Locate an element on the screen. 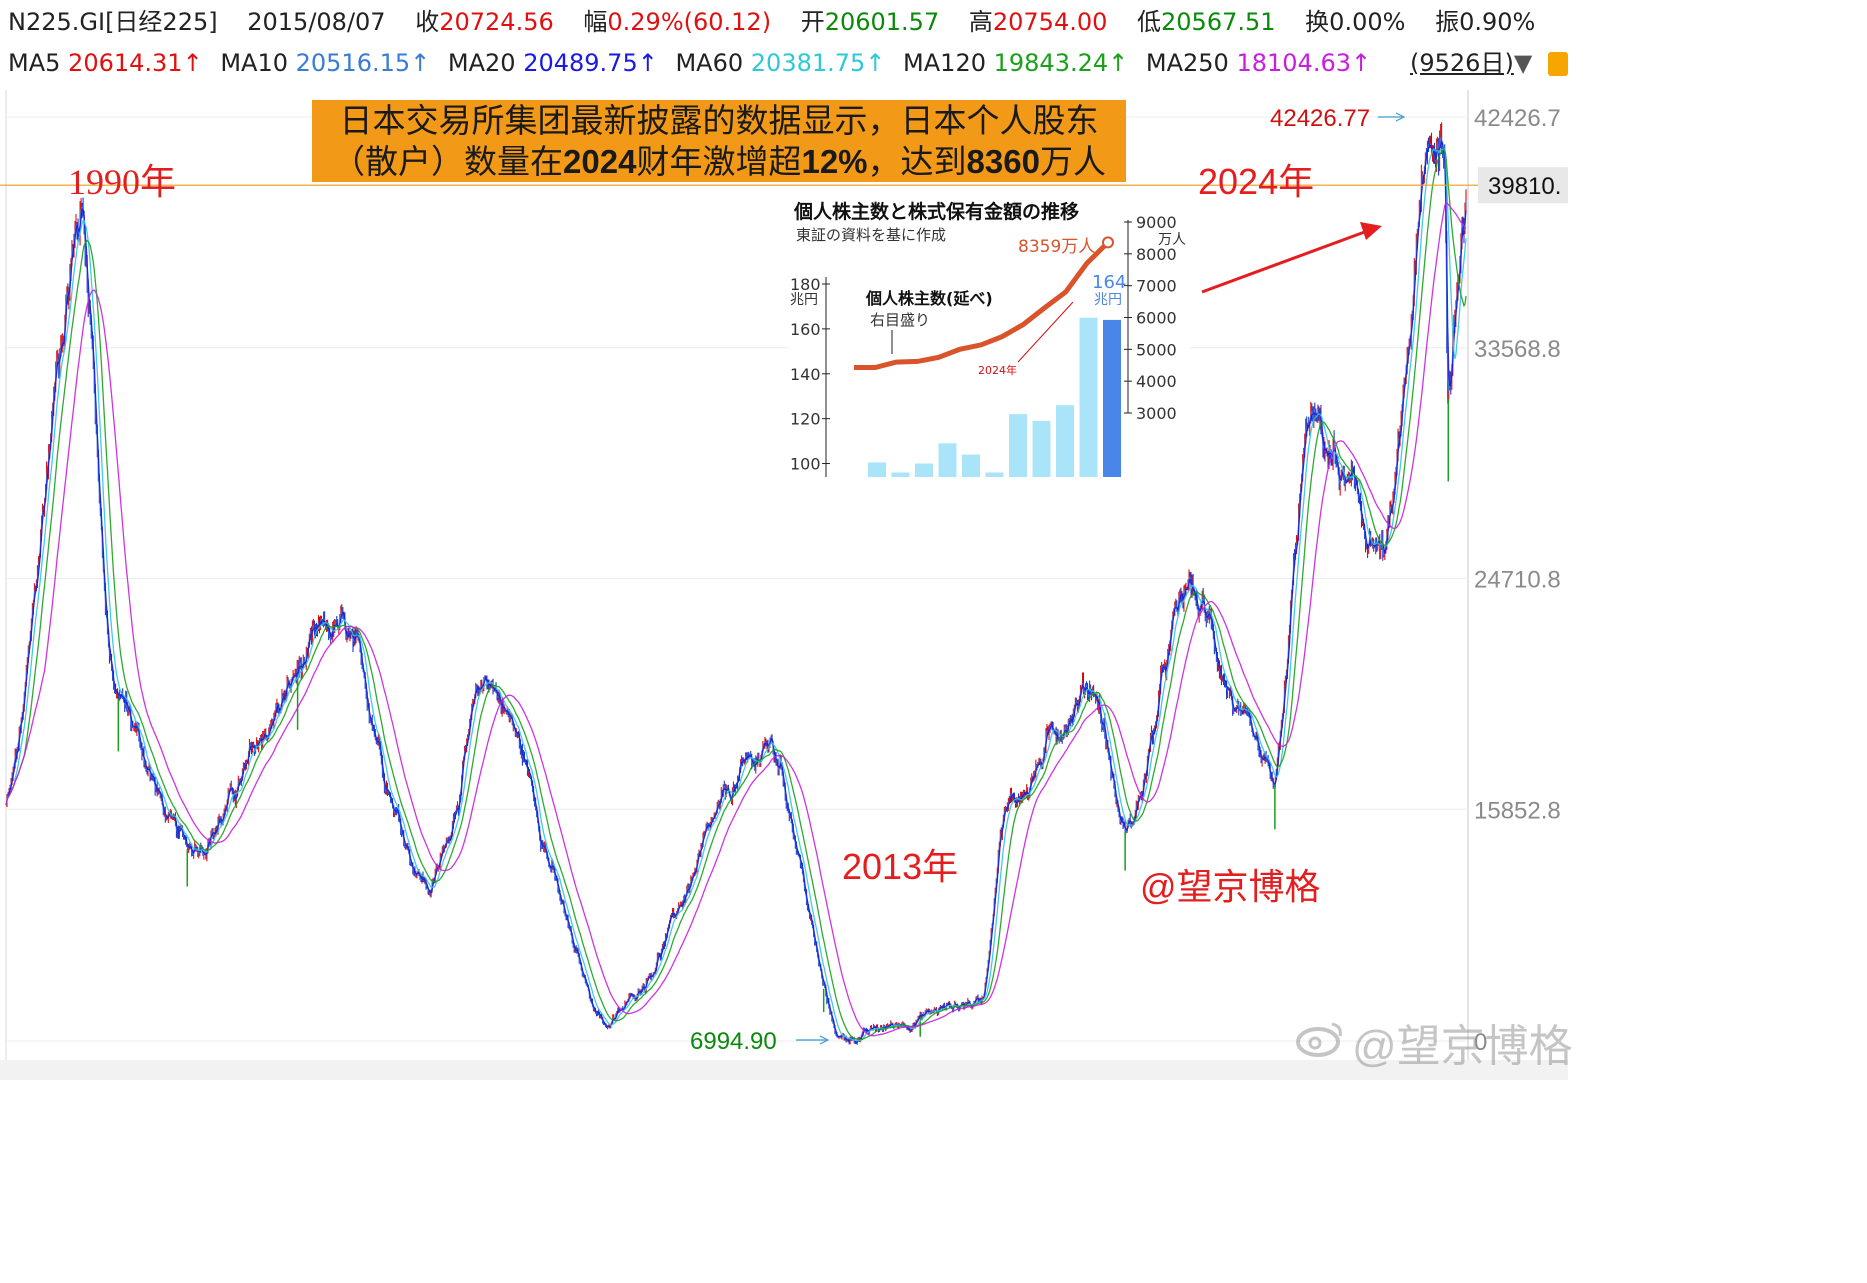  inset-right-tick-label: 9000 is located at coordinates (1156, 222).